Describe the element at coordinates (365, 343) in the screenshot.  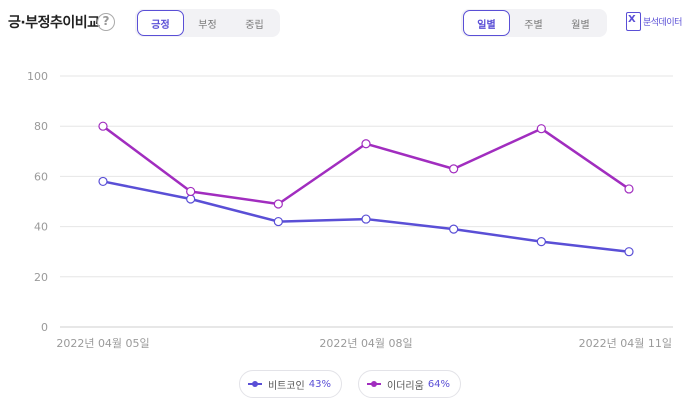
I see `x-tick-label: 2022년 04월 08일` at that location.